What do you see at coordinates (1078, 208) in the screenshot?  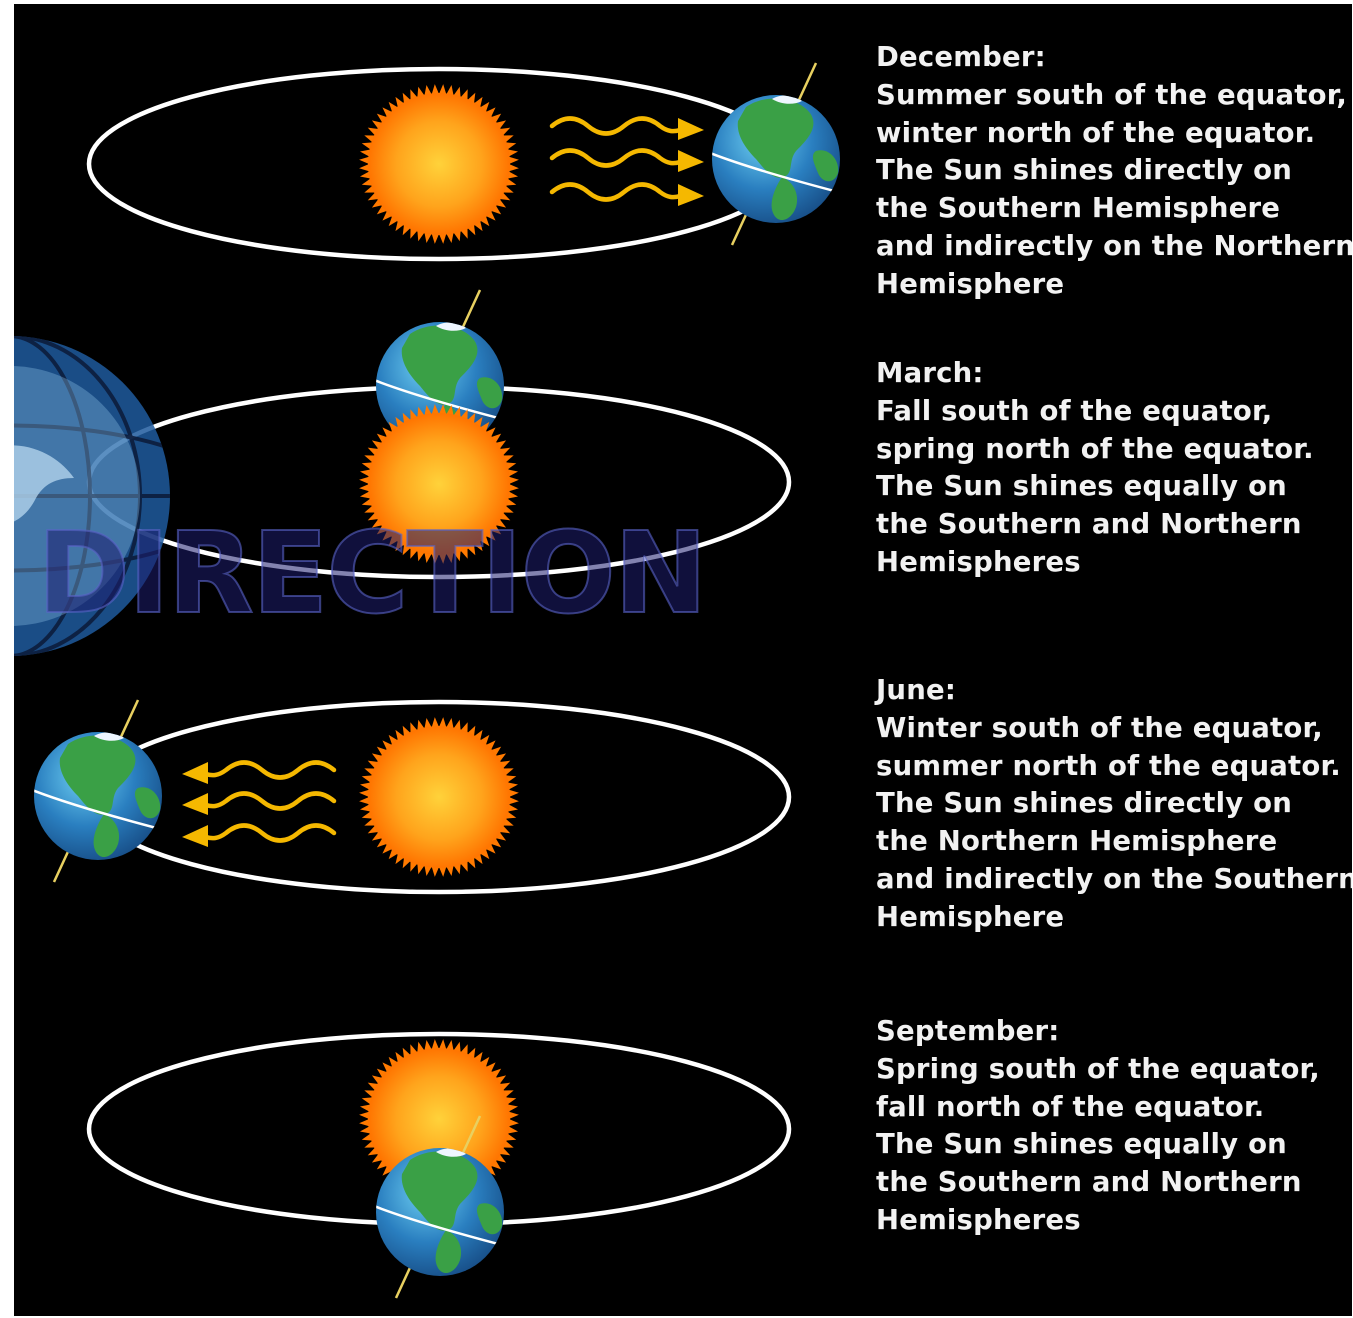 I see `caption-december-line: the Southern Hemisphere` at bounding box center [1078, 208].